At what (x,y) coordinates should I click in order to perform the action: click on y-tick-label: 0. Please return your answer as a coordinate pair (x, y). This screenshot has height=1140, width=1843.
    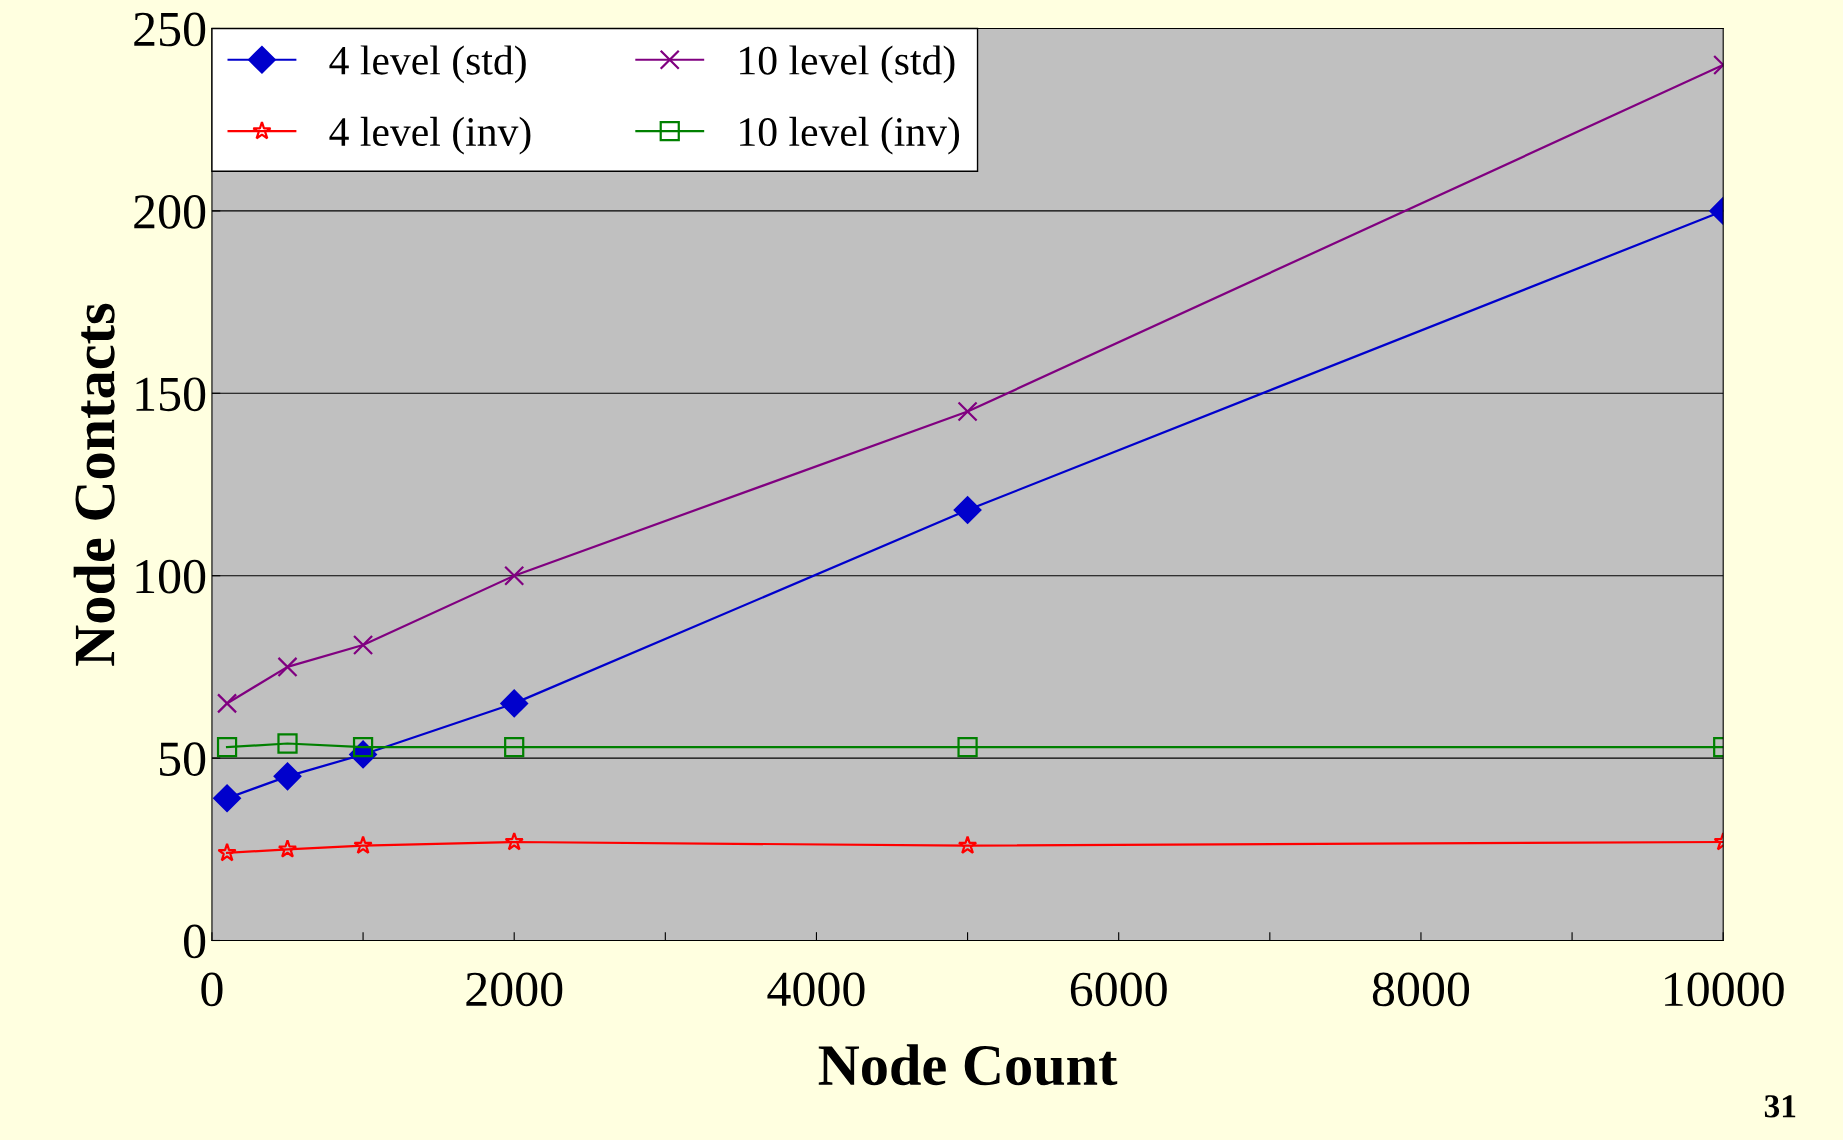
    Looking at the image, I should click on (194, 941).